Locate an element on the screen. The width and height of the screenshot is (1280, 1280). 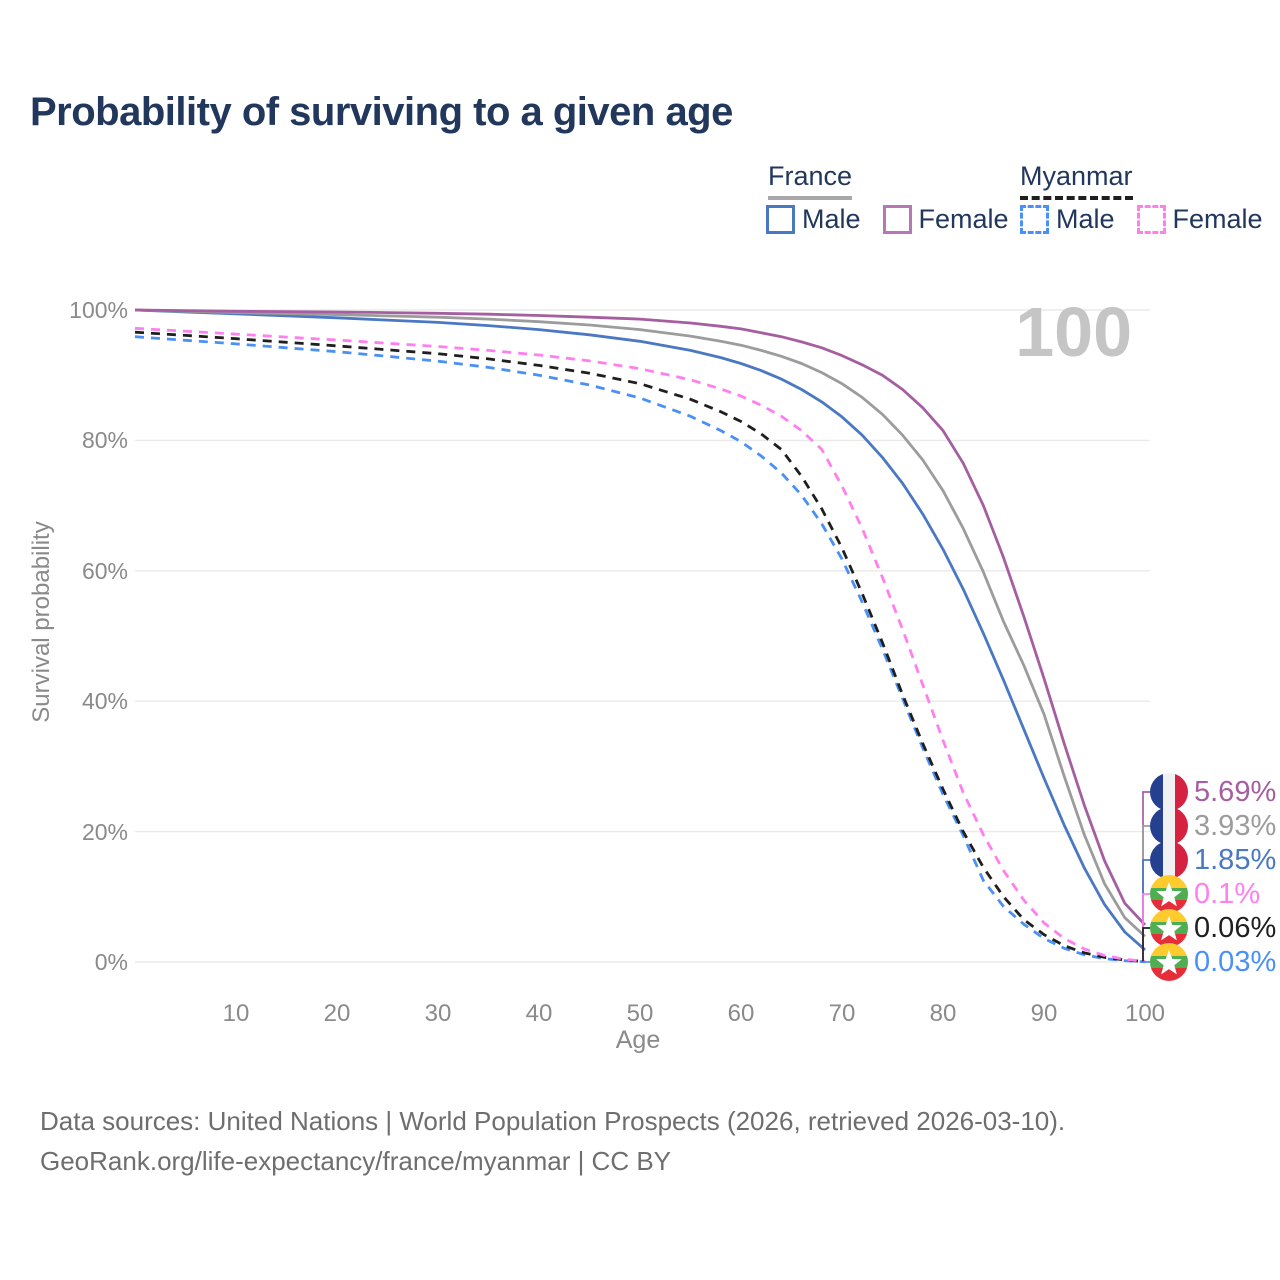
legend-item-france-male: Male is located at coordinates (813, 219).